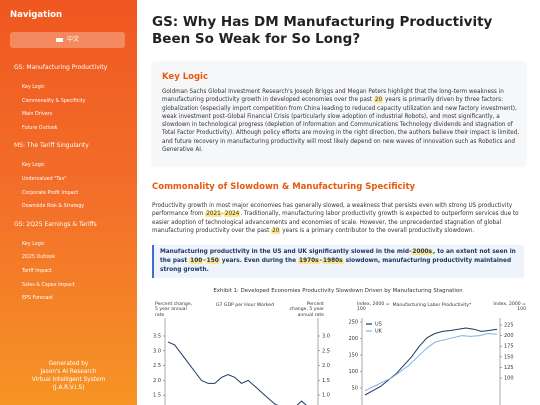 The height and width of the screenshot is (405, 540). I want to click on highlight: 2021, so click(213, 214).